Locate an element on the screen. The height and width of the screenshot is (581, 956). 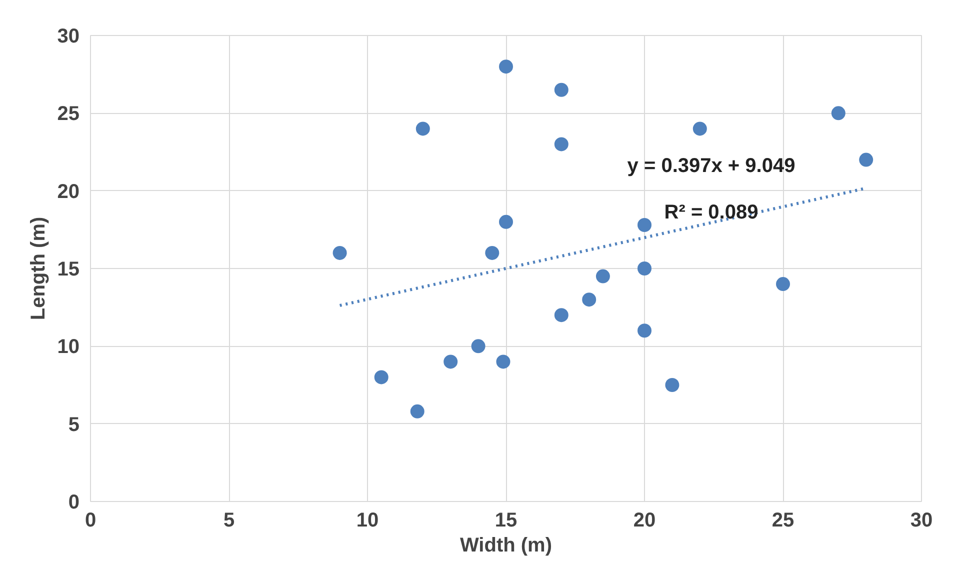
x-tick-label: 5 is located at coordinates (229, 521).